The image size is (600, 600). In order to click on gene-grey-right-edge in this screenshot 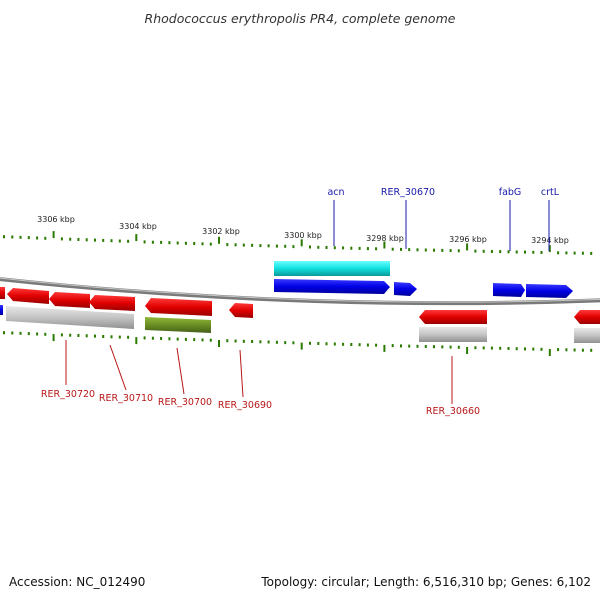, I will do `click(587, 335)`.